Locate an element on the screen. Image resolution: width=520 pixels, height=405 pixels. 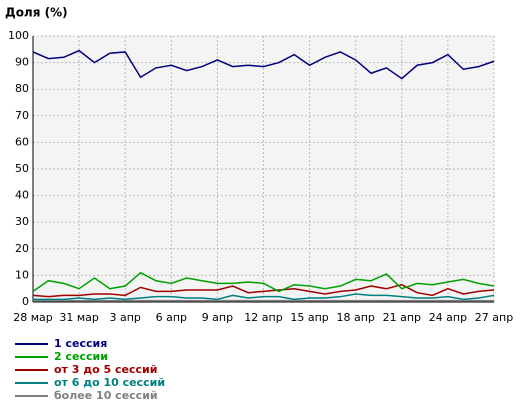
y-tick-label: 40 is located at coordinates (22, 195).